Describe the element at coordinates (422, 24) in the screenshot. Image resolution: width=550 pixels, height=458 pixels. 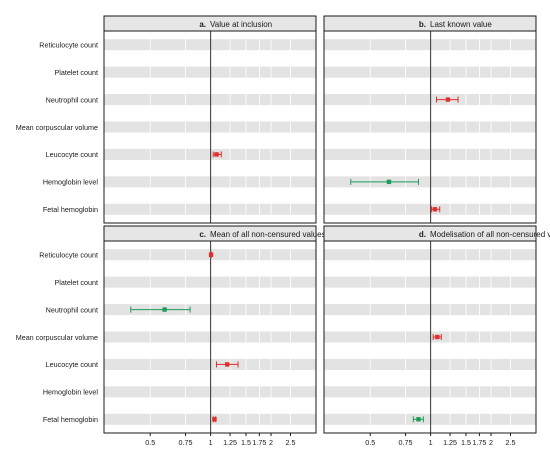
I see `panel-b-letter: b.` at that location.